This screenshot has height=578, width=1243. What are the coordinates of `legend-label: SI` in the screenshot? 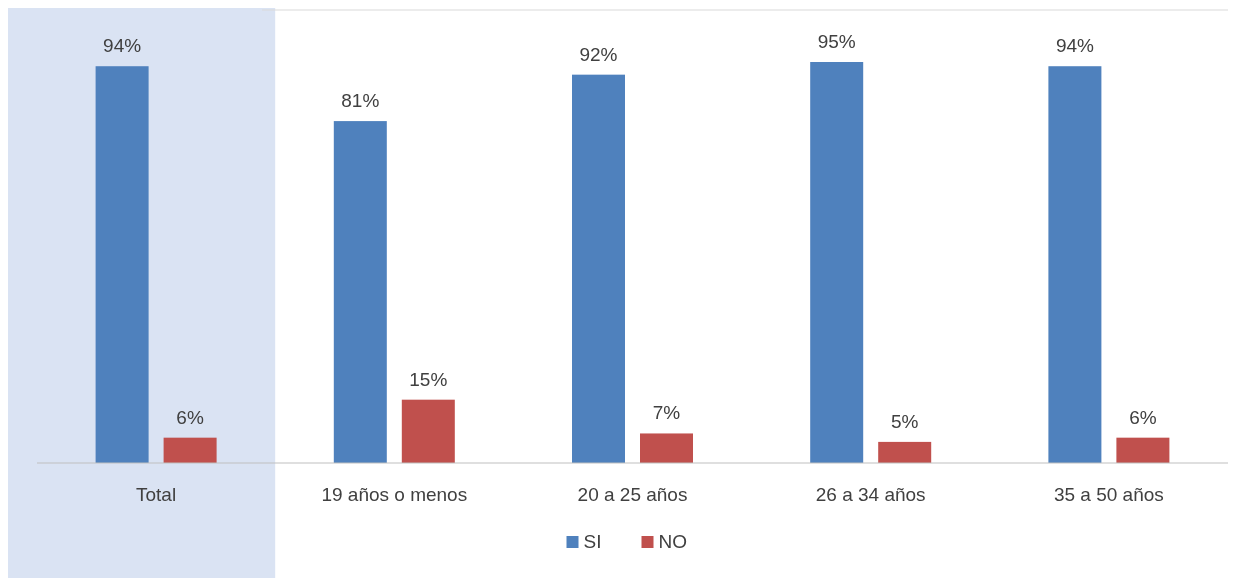 It's located at (592, 541).